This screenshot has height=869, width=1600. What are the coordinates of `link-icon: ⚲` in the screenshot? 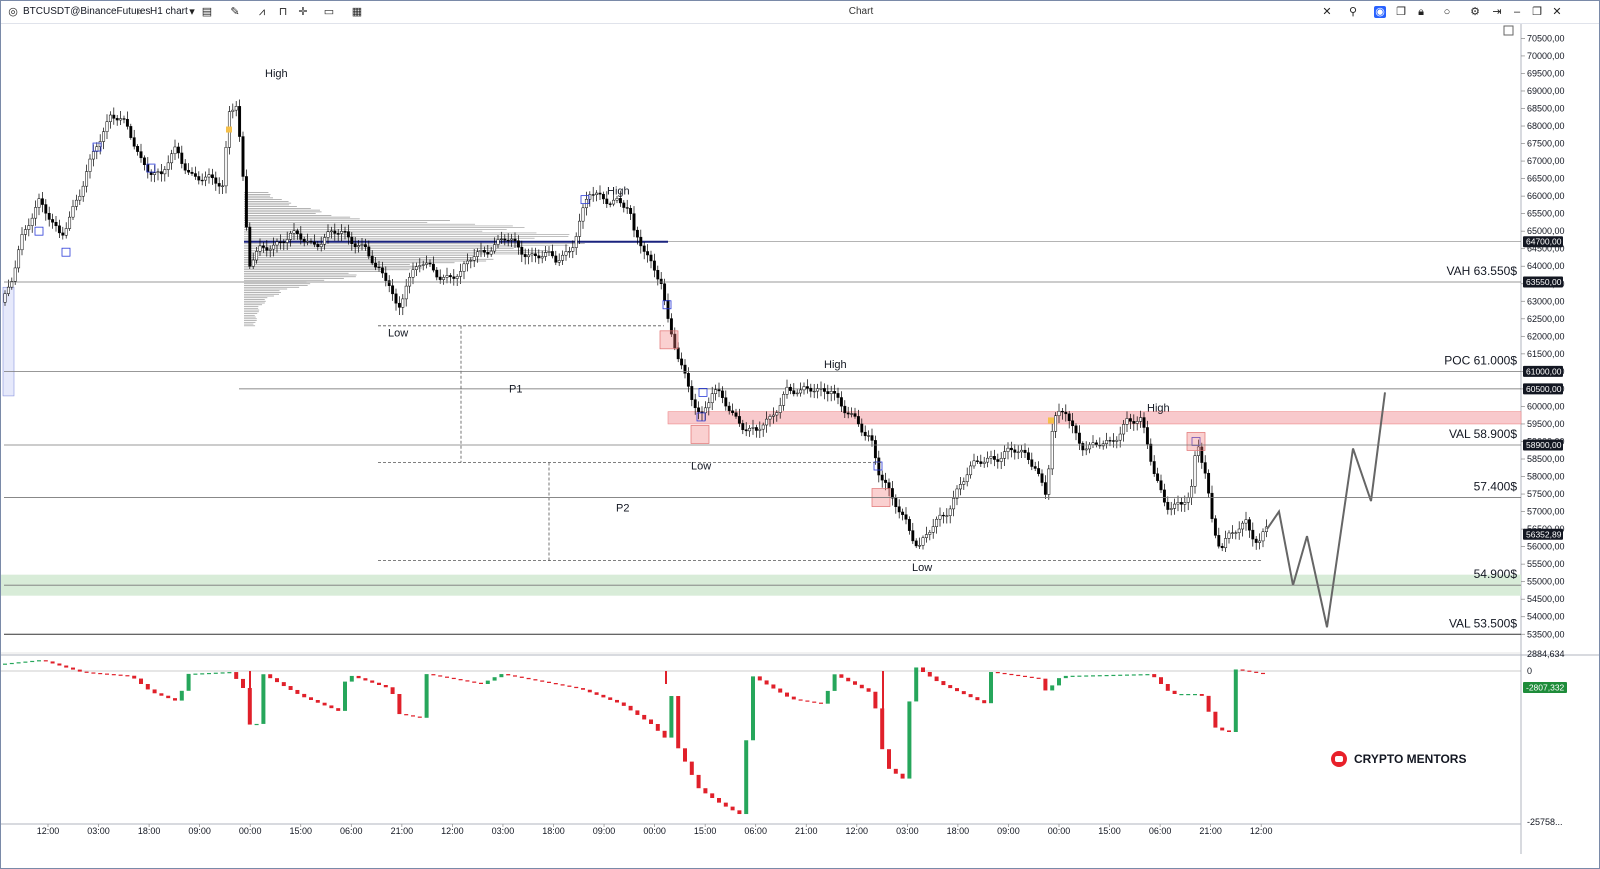 It's located at (1353, 12).